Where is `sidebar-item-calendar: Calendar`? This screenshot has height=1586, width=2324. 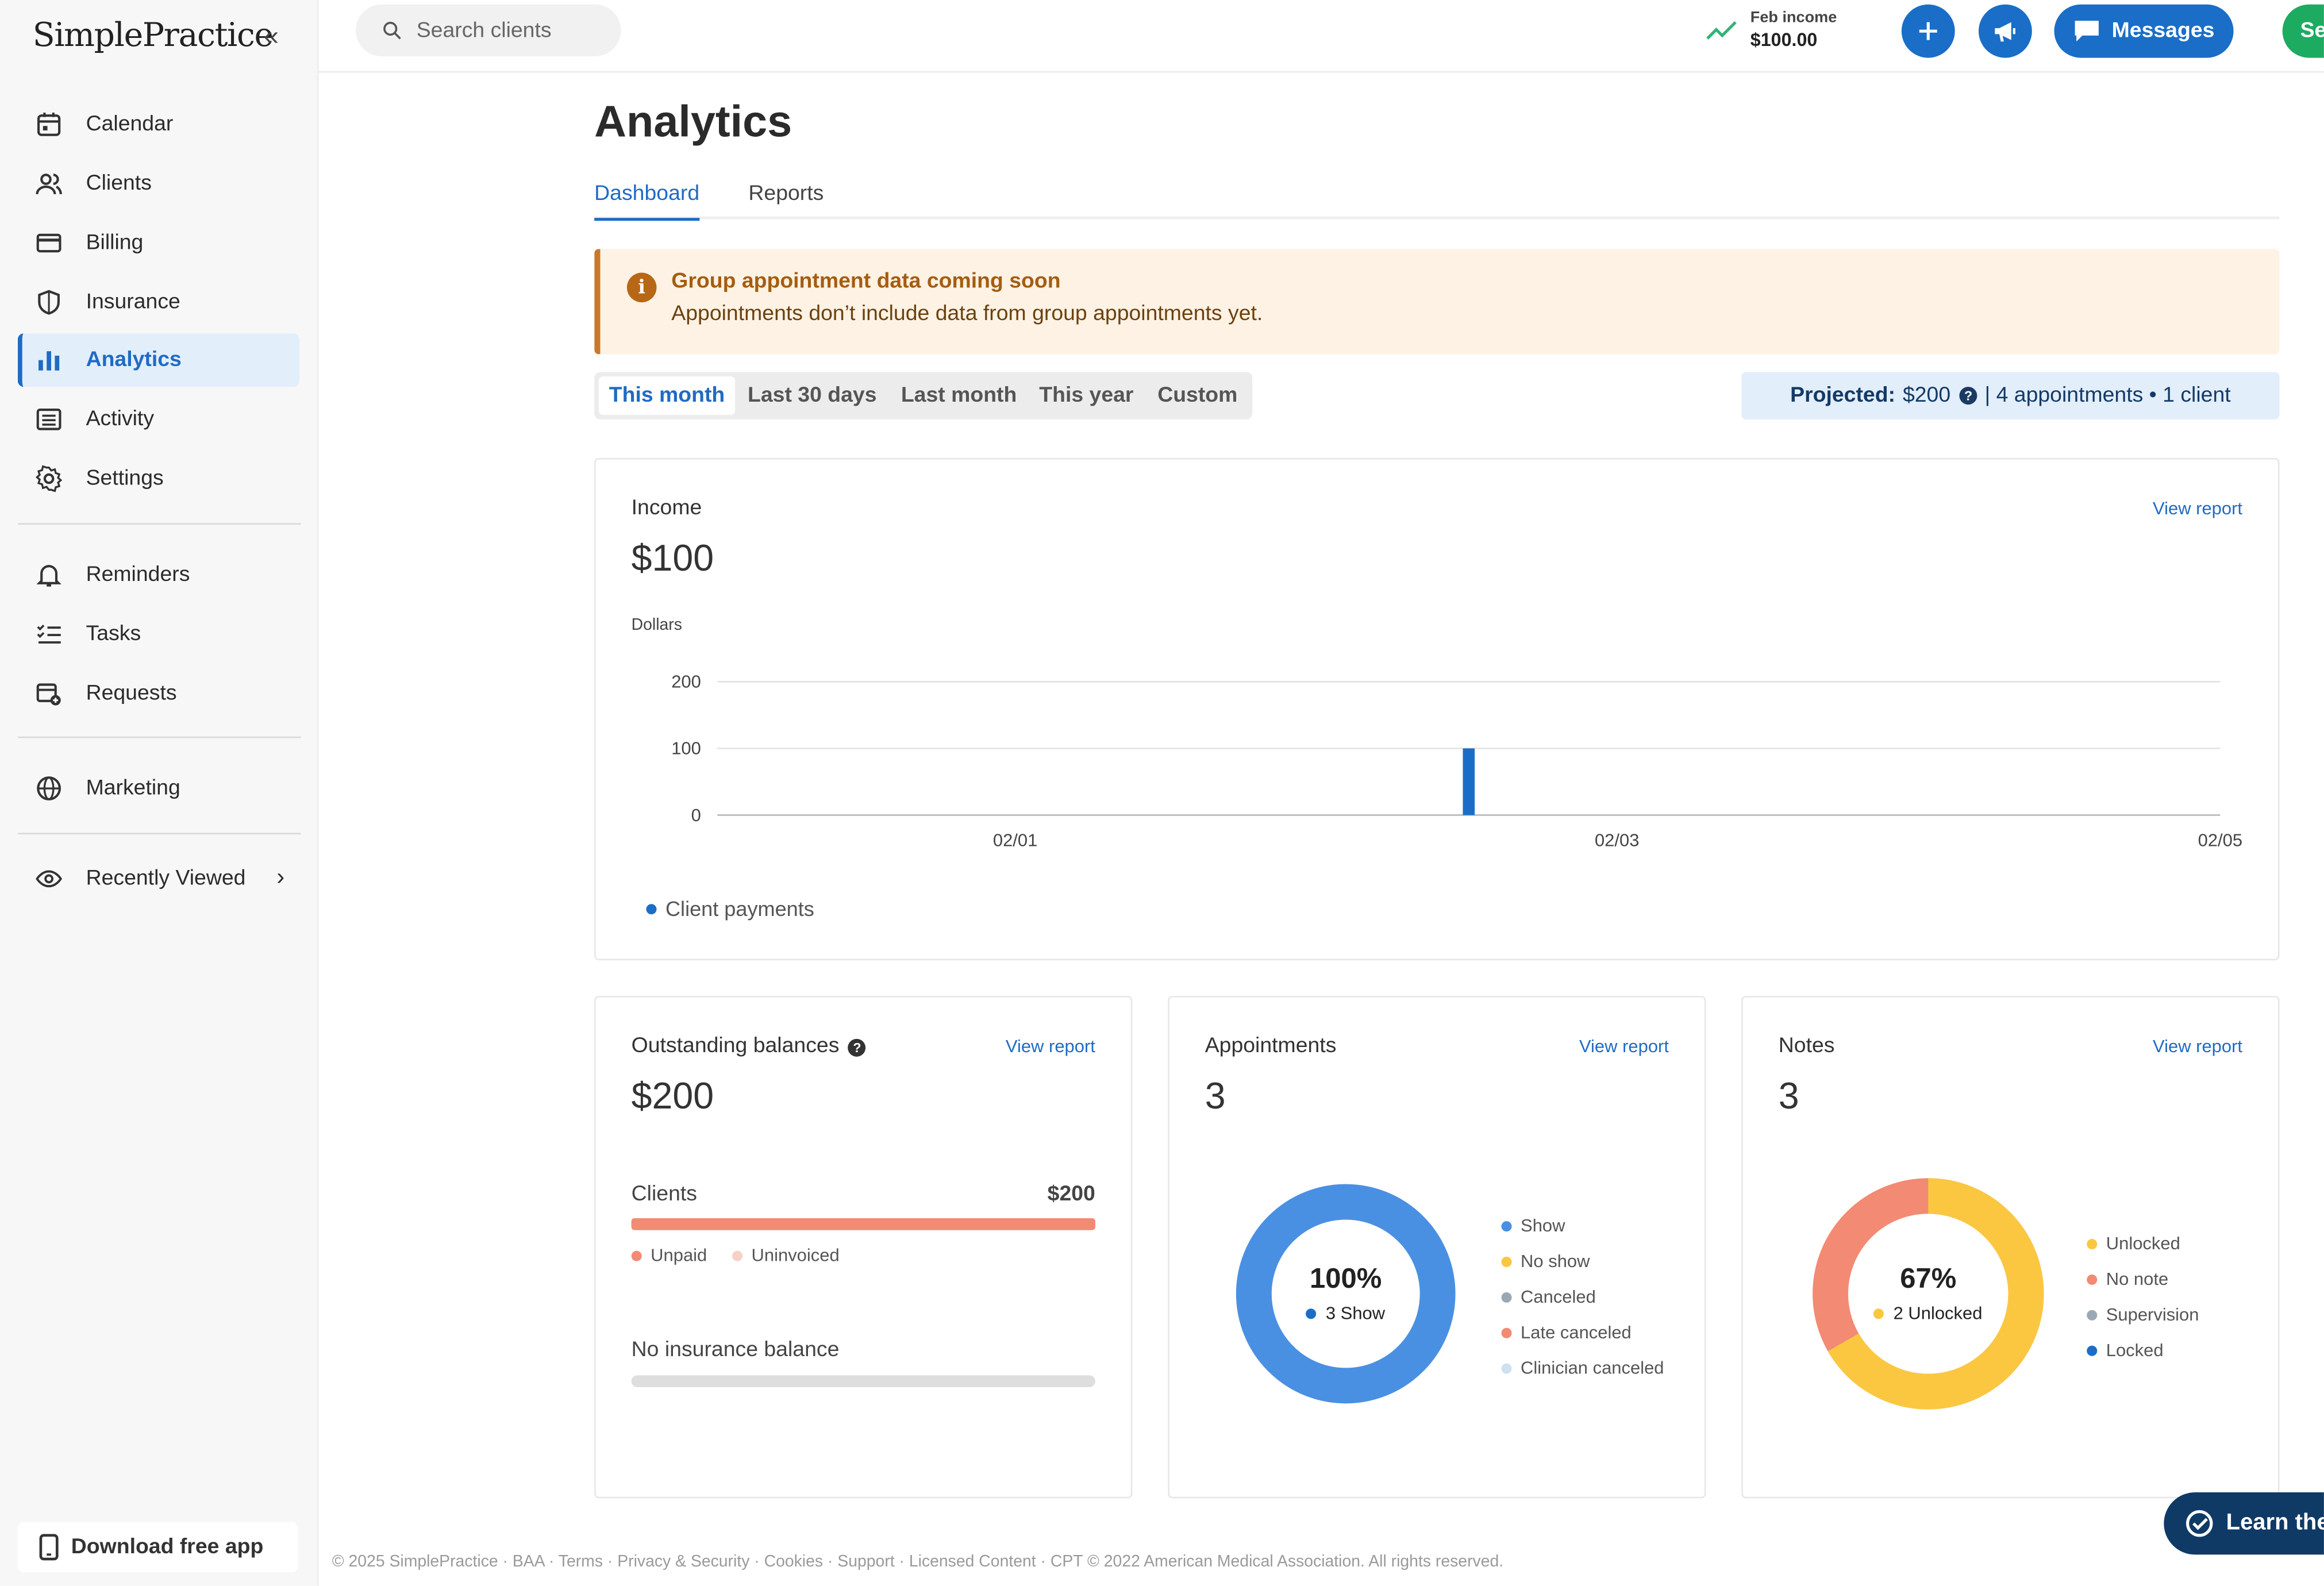
sidebar-item-calendar: Calendar is located at coordinates (159, 124).